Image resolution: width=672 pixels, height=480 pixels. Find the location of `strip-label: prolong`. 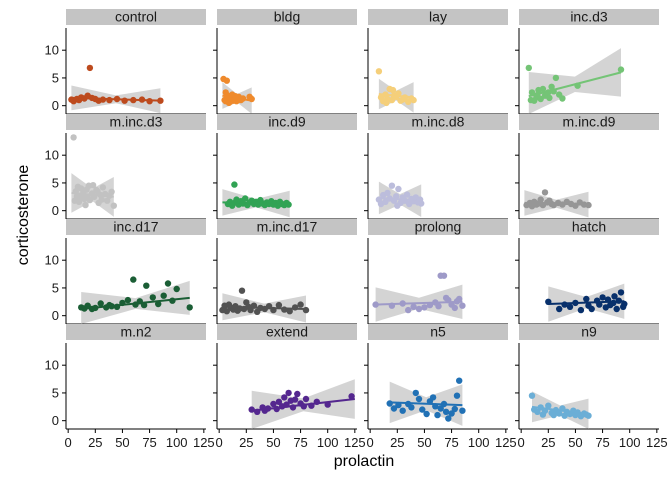

strip-label: prolong is located at coordinates (438, 227).